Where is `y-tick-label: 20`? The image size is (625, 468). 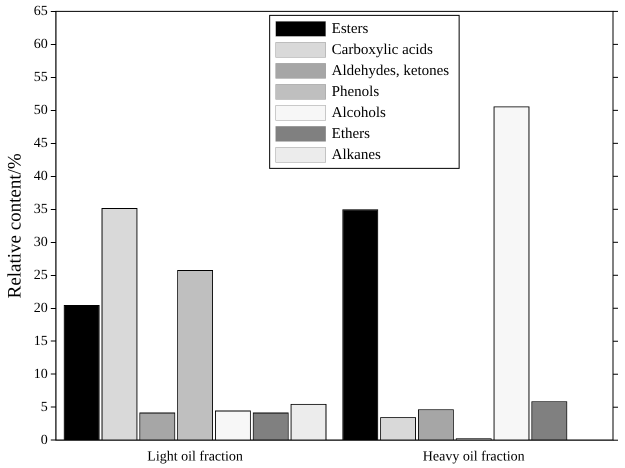 y-tick-label: 20 is located at coordinates (41, 308).